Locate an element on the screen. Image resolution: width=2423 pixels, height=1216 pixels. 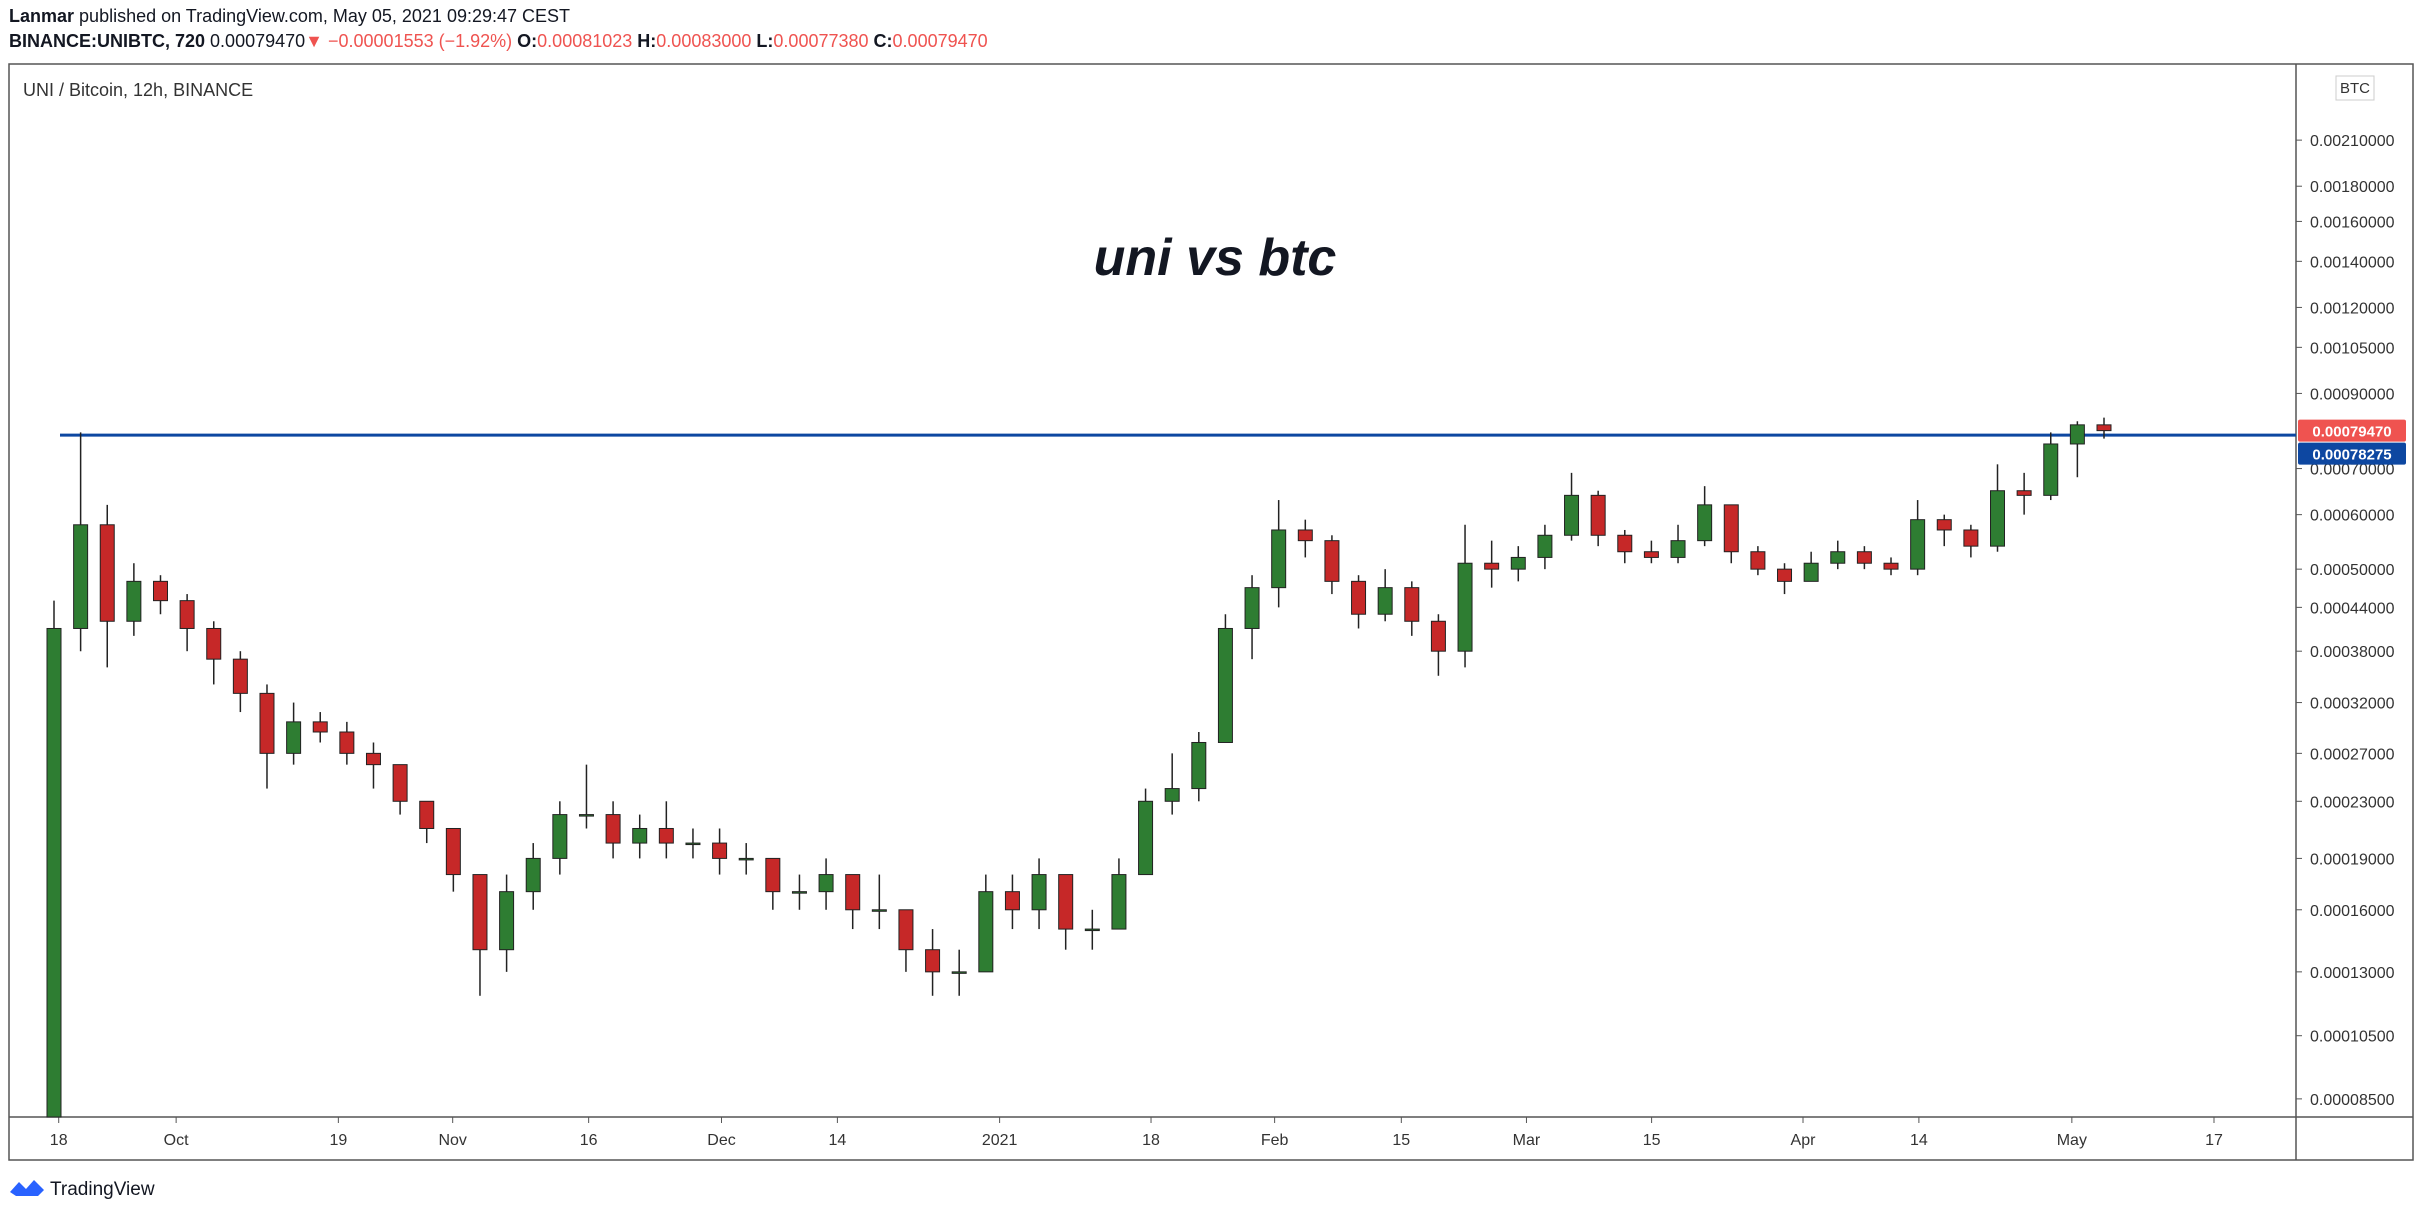
y-tick-label: 0.00210000 is located at coordinates (2352, 141).